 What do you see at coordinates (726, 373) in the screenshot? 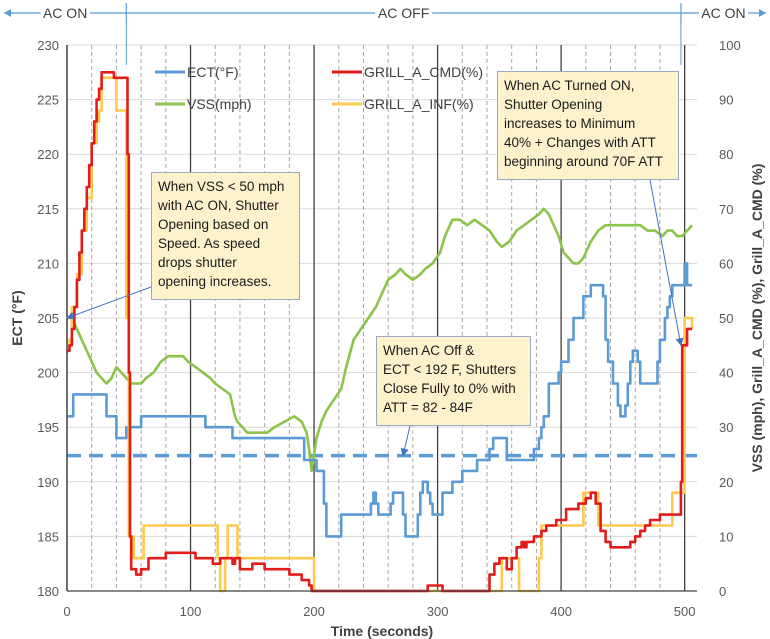
I see `y-right-tick-label: 40` at bounding box center [726, 373].